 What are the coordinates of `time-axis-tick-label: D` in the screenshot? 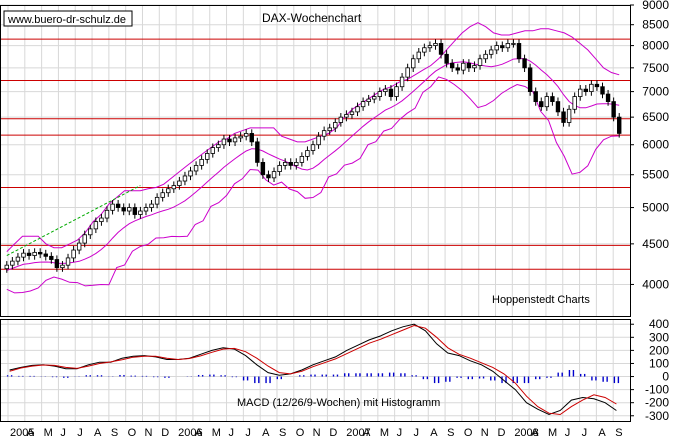 It's located at (333, 433).